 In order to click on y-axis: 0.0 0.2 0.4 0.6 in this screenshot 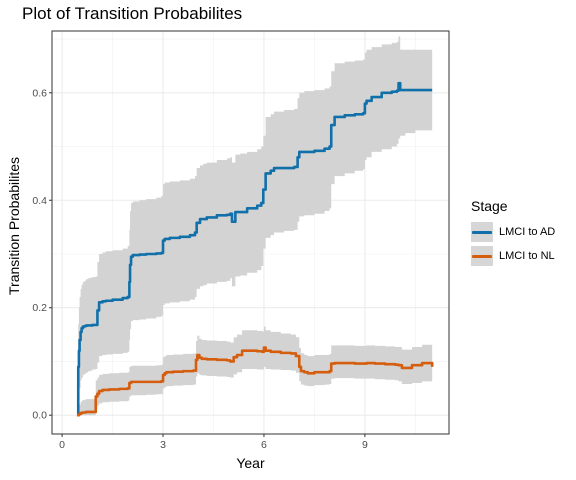, I will do `click(42, 254)`.